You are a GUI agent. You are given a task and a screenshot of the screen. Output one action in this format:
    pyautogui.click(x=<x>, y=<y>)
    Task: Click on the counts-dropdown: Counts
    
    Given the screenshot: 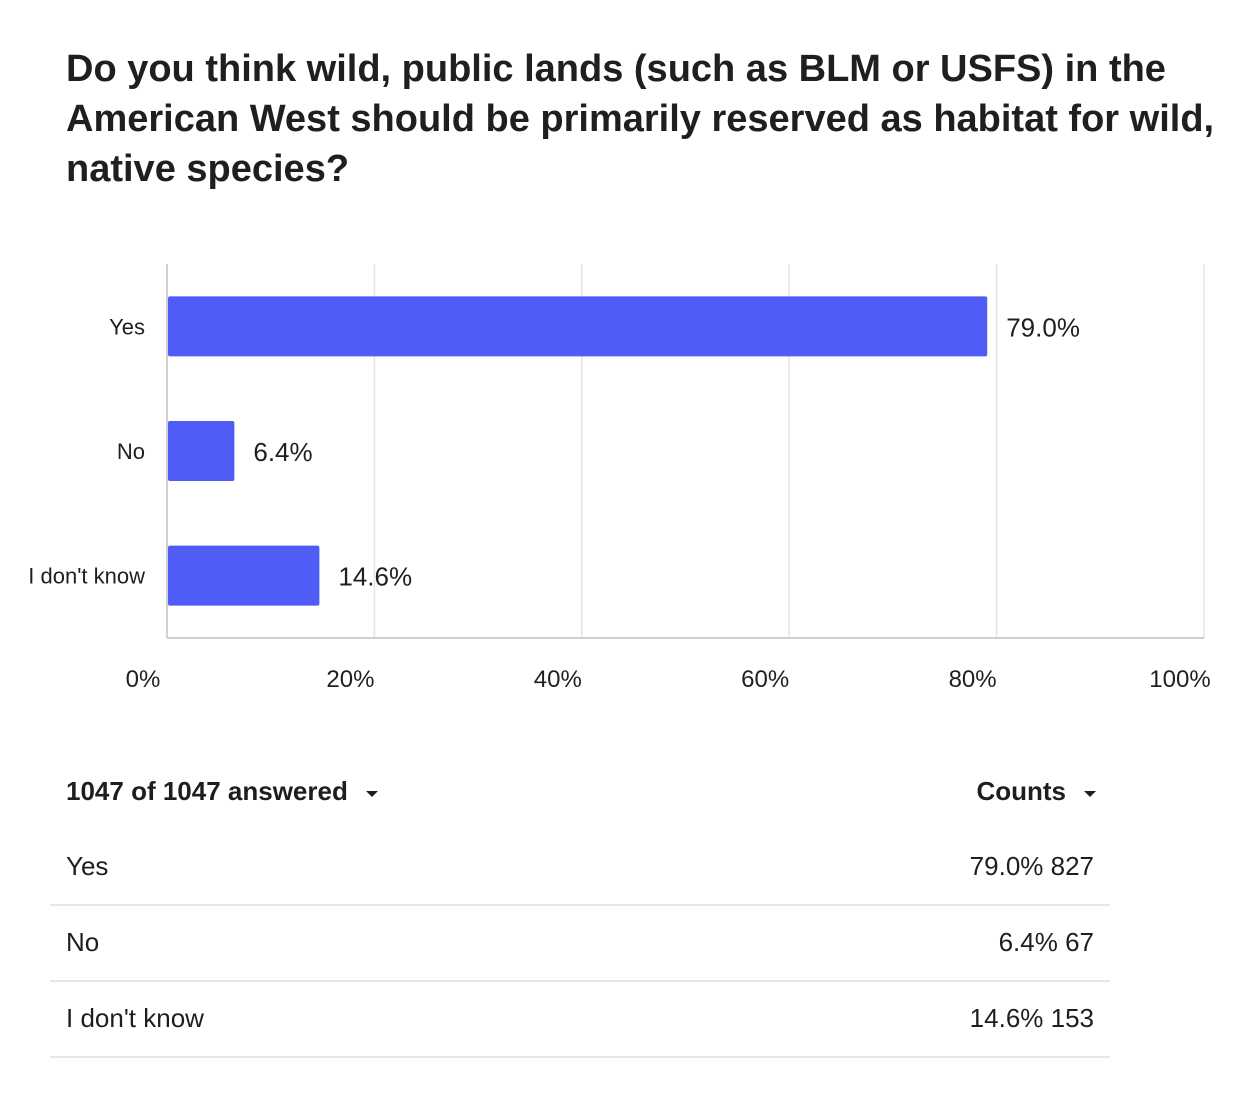 What is the action you would take?
    pyautogui.click(x=1036, y=791)
    